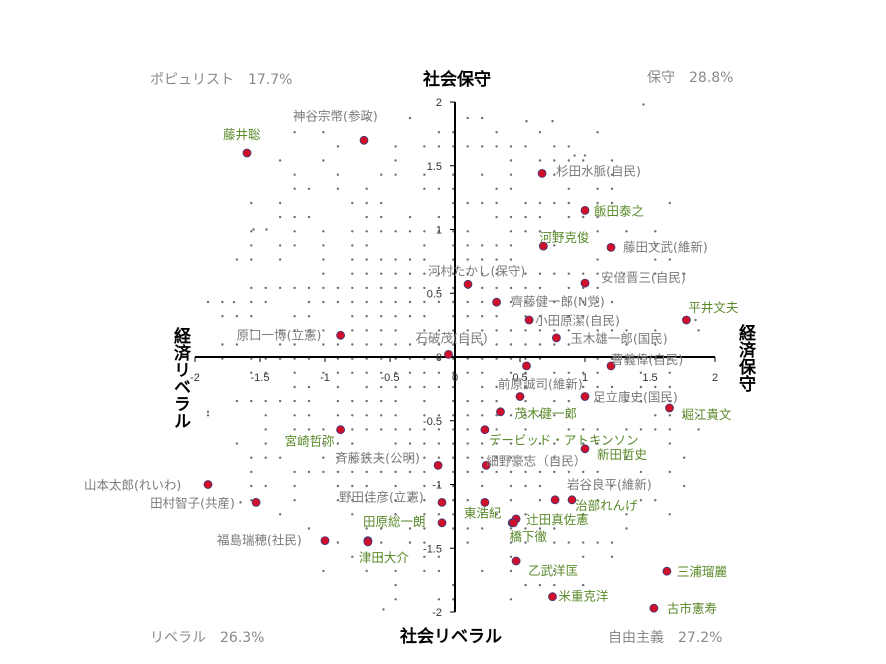 The image size is (886, 664). What do you see at coordinates (598, 170) in the screenshot?
I see `point-label: 杉田水脈(自民)` at bounding box center [598, 170].